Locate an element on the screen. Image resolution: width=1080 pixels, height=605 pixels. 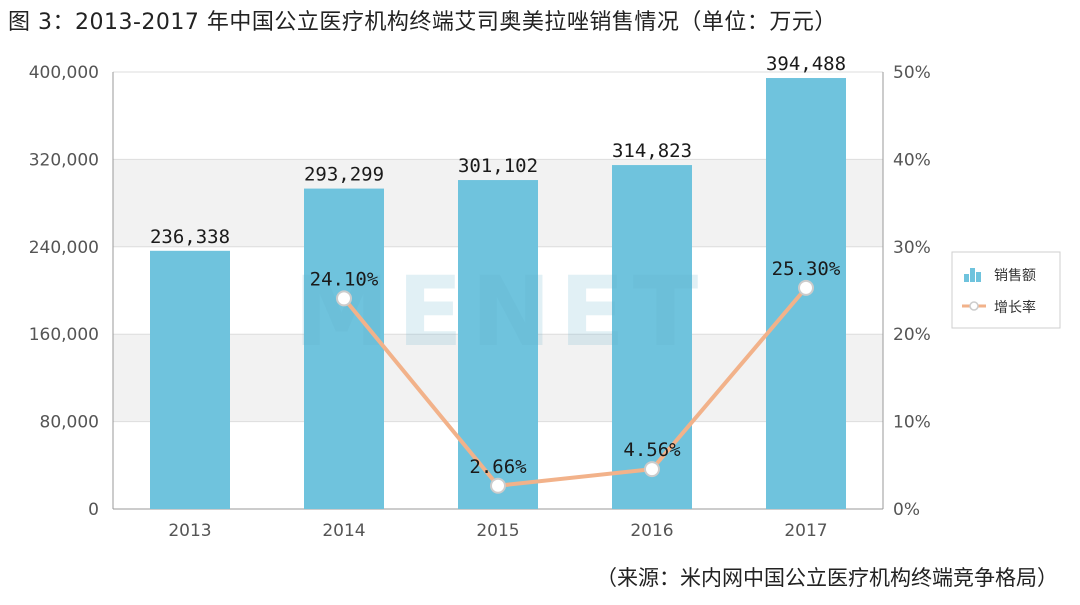
growth-rate-label: 4.56% is located at coordinates (652, 450).